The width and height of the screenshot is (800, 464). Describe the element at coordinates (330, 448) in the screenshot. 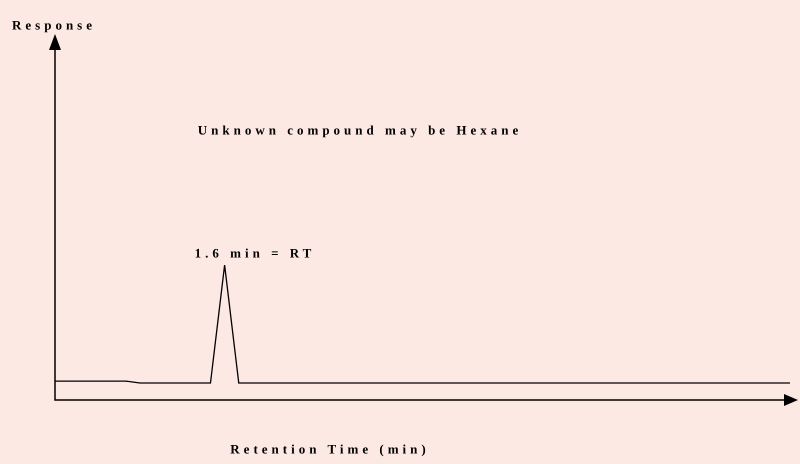

I see `x-axis-title: Retention Time (min)` at that location.